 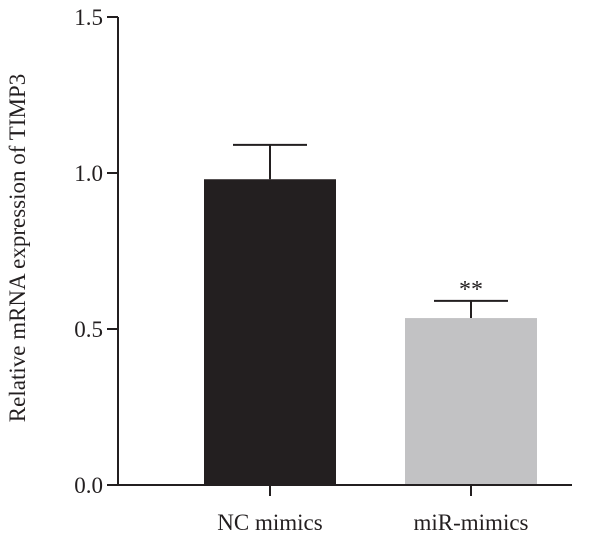 I want to click on x-tick-label: NC mimics, so click(x=269, y=522).